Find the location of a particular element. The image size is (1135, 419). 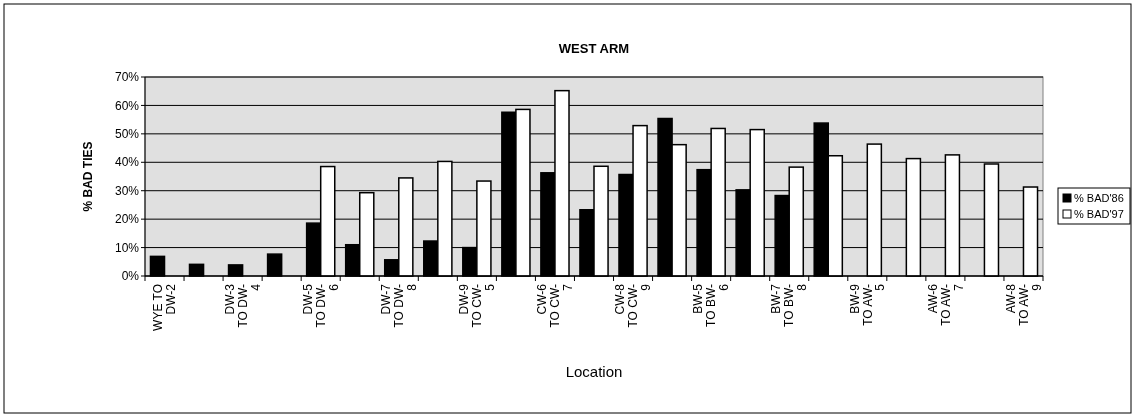

x-tick-label: CW-6 TO CW-7 is located at coordinates (555, 305).